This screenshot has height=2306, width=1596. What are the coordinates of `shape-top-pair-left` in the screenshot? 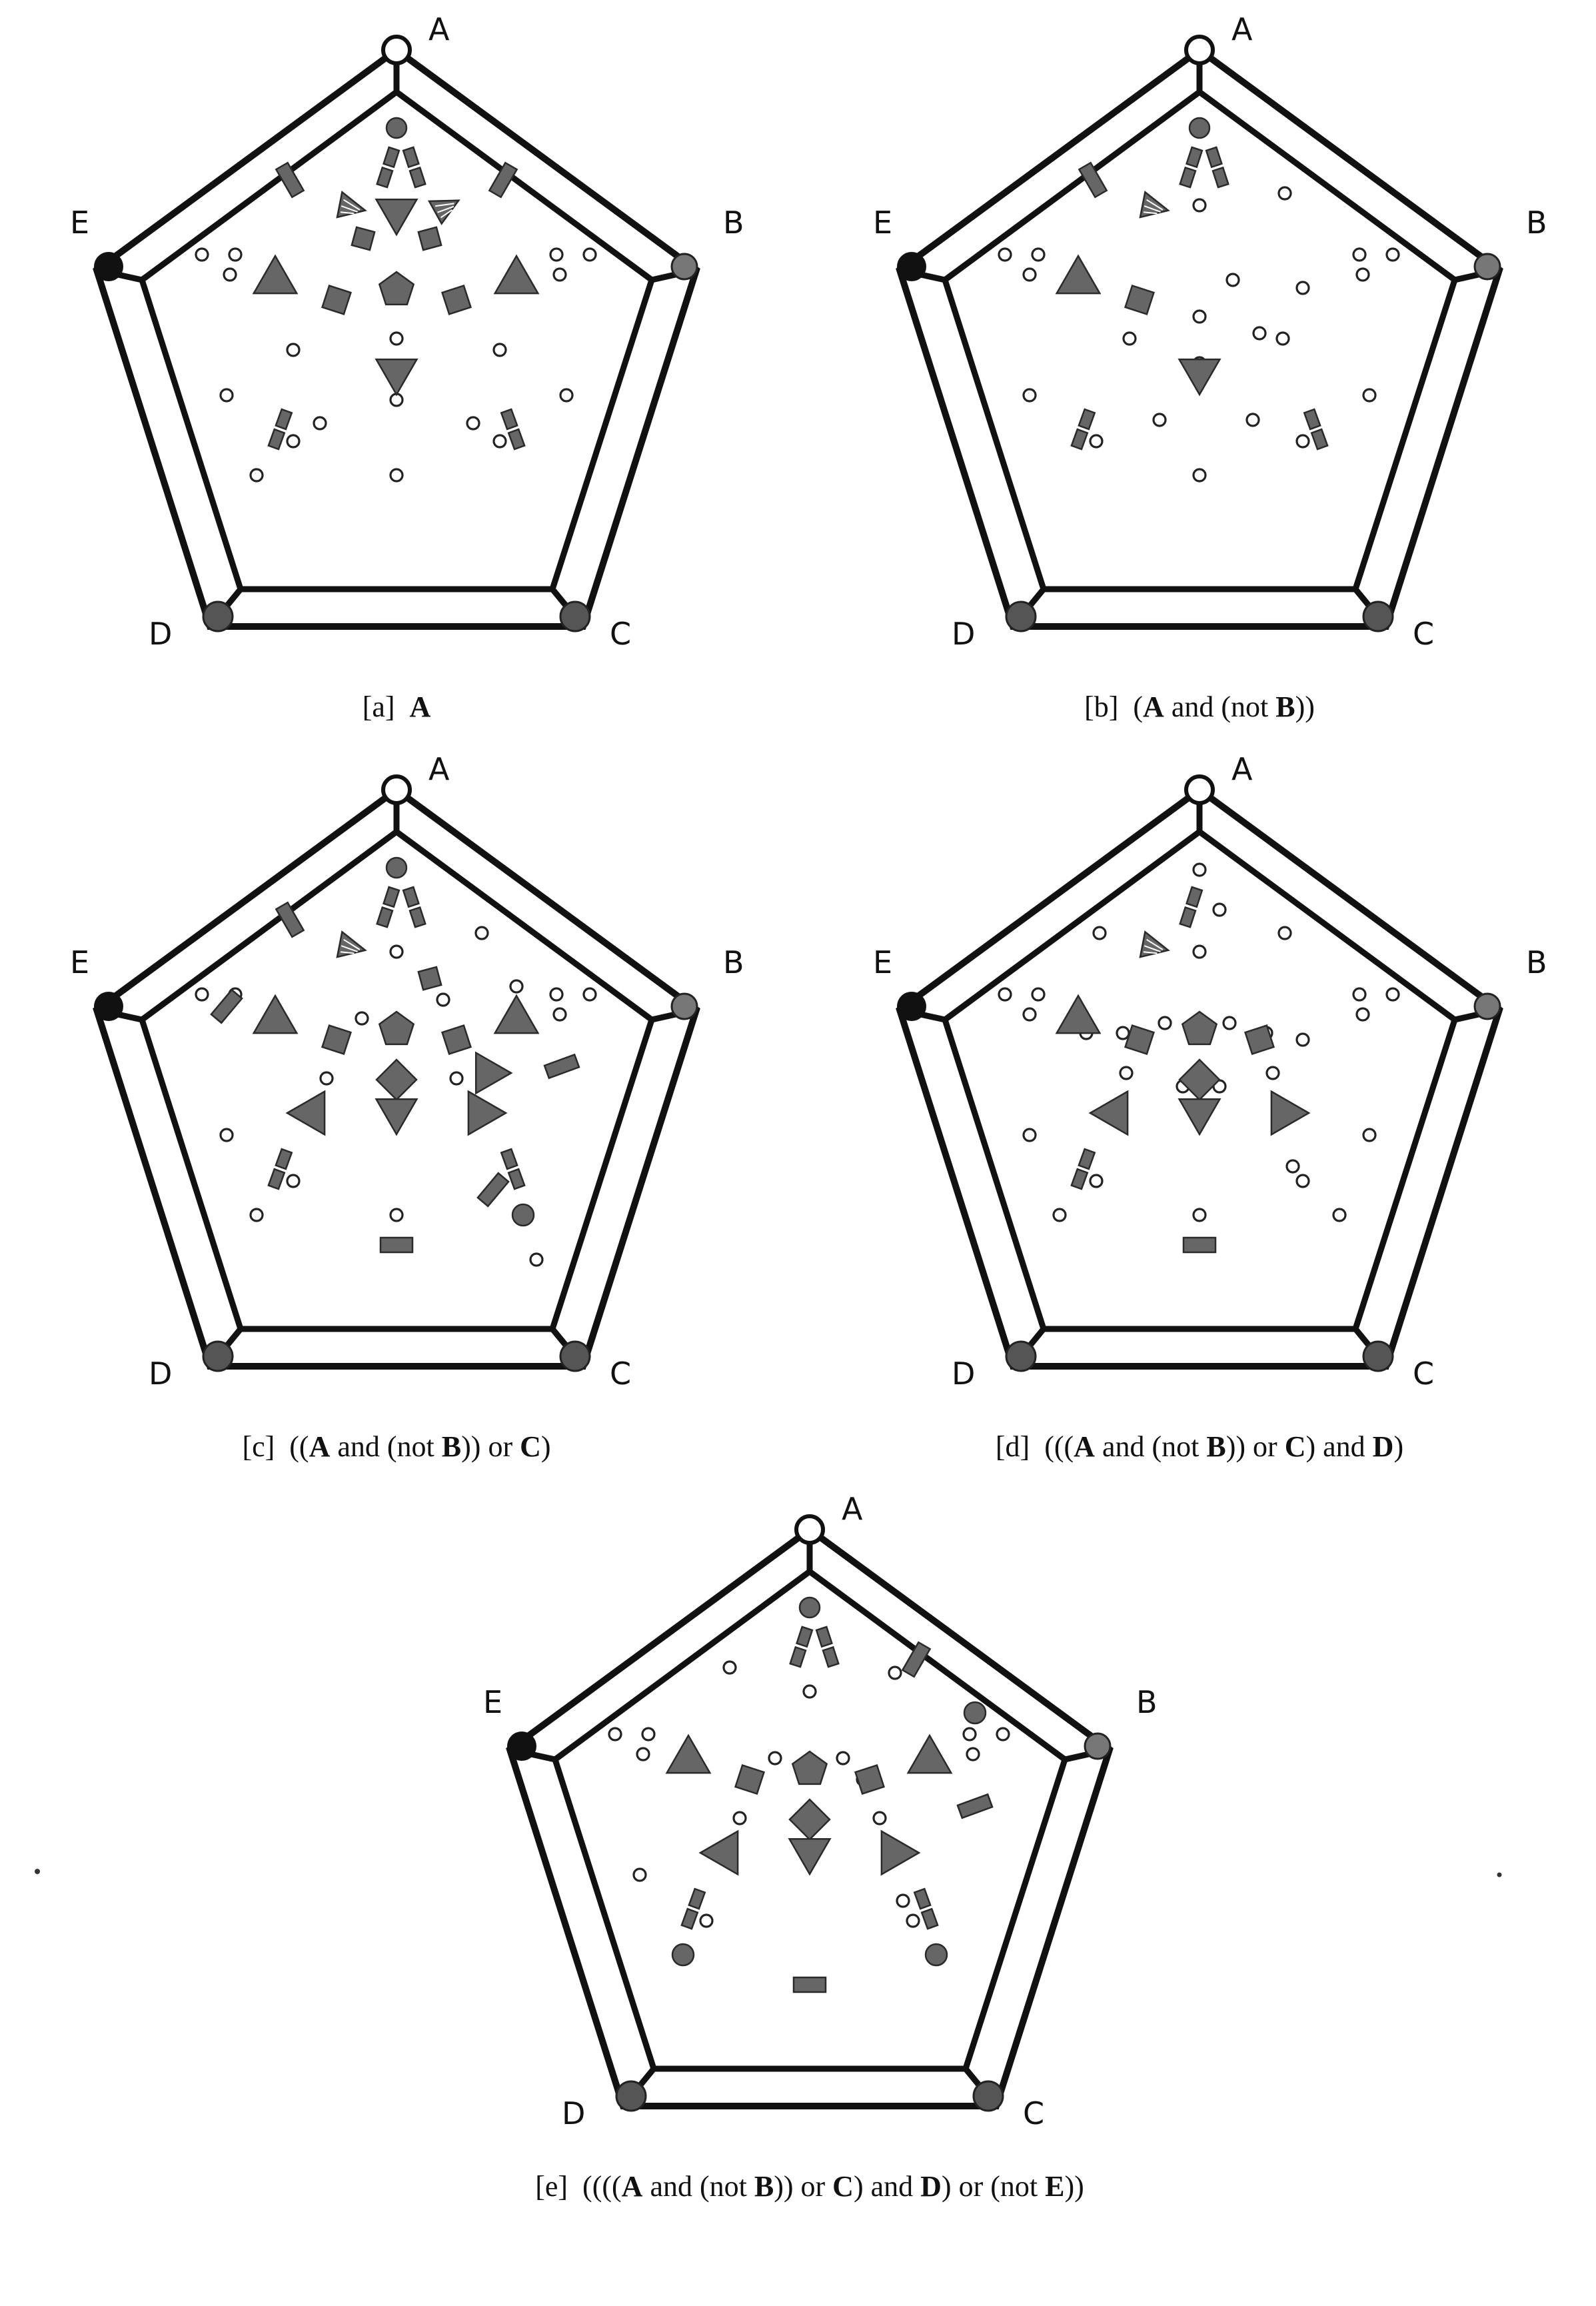 It's located at (388, 167).